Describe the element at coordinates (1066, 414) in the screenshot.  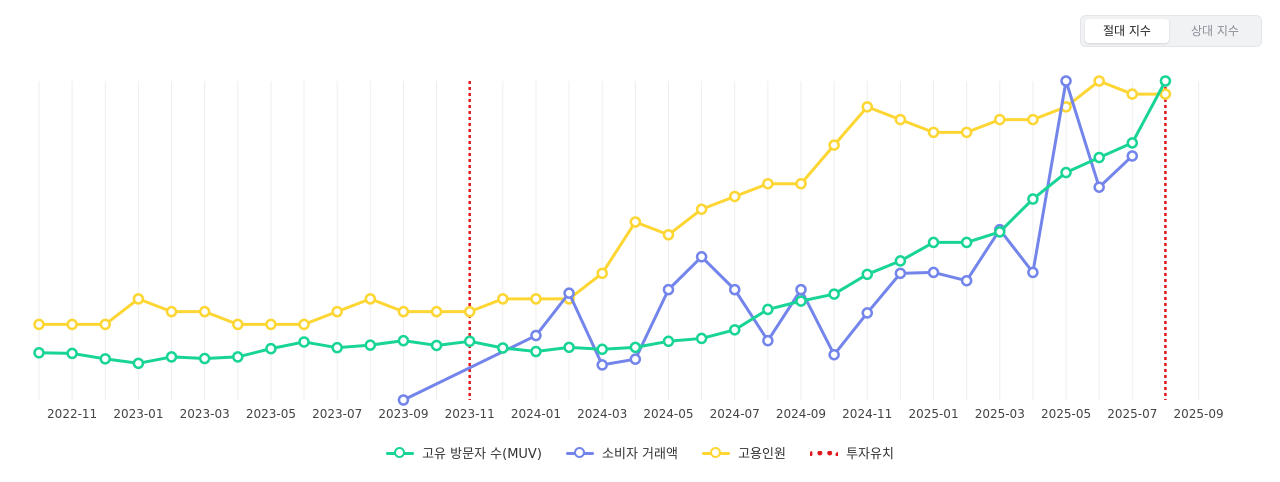
I see `x-tick-label: 2025-05` at that location.